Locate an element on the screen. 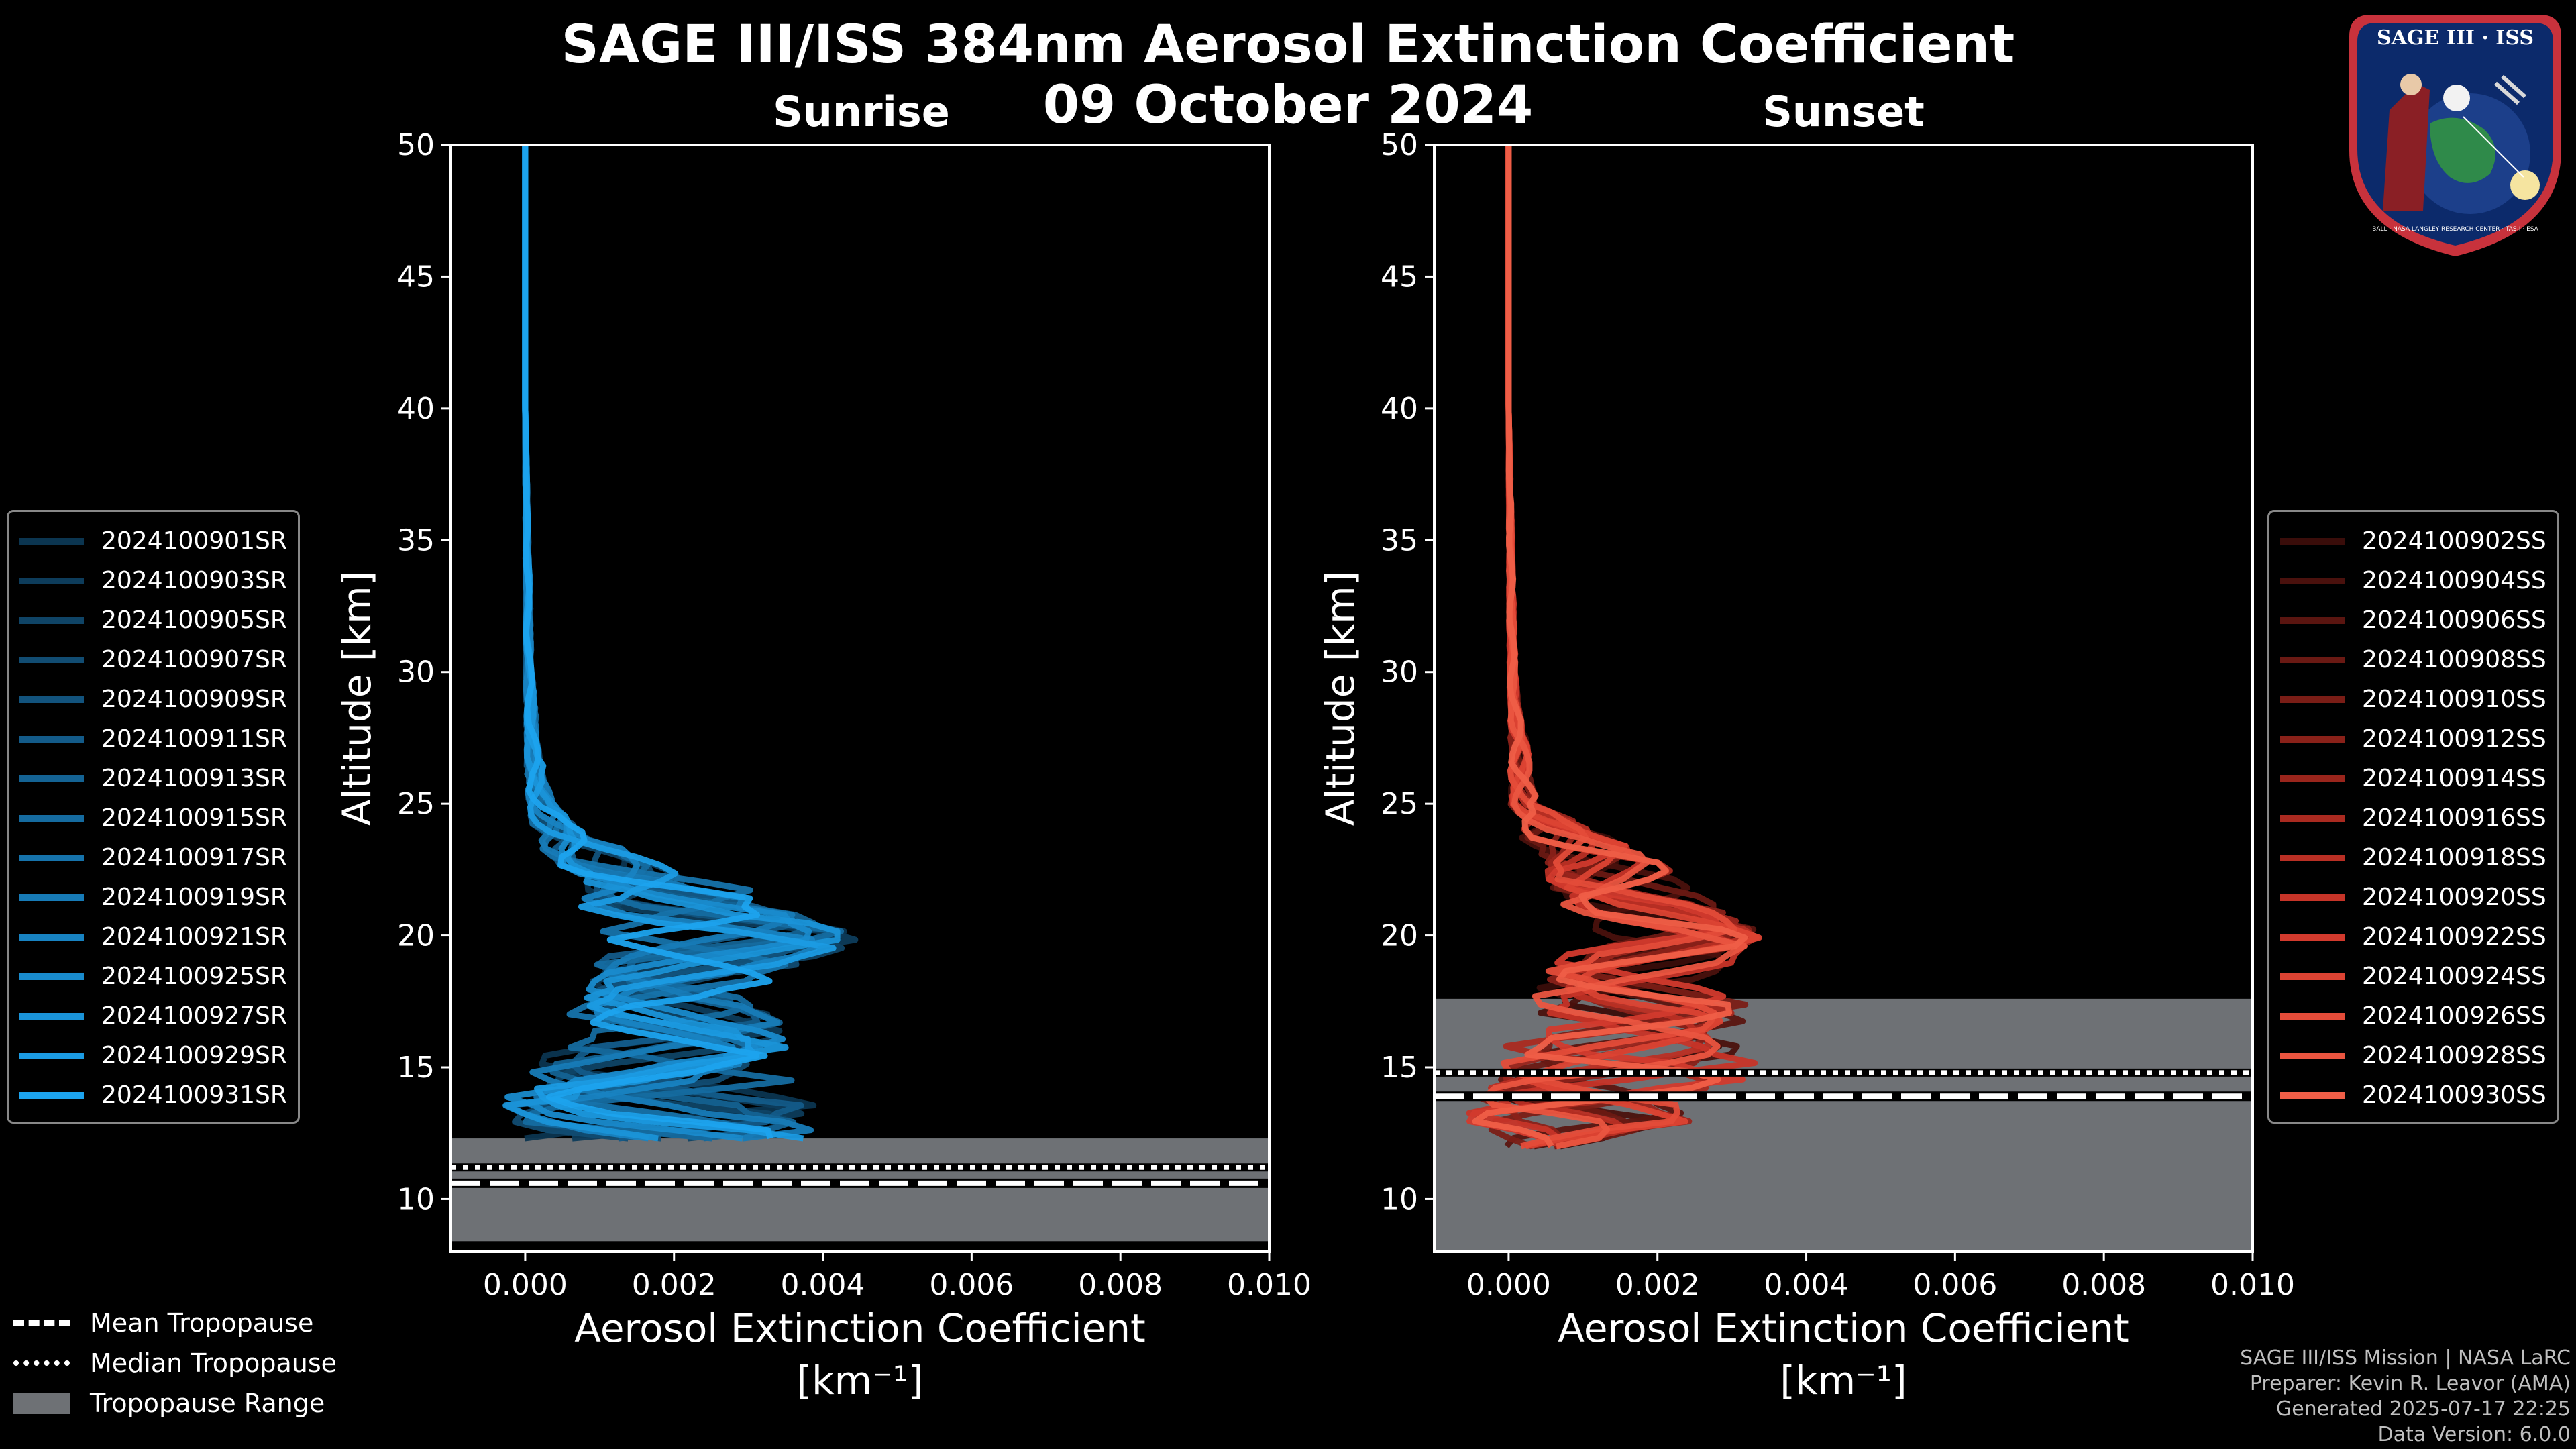 Image resolution: width=2576 pixels, height=1449 pixels. sunrise-x-tick-label: 0.010 is located at coordinates (1269, 1285).